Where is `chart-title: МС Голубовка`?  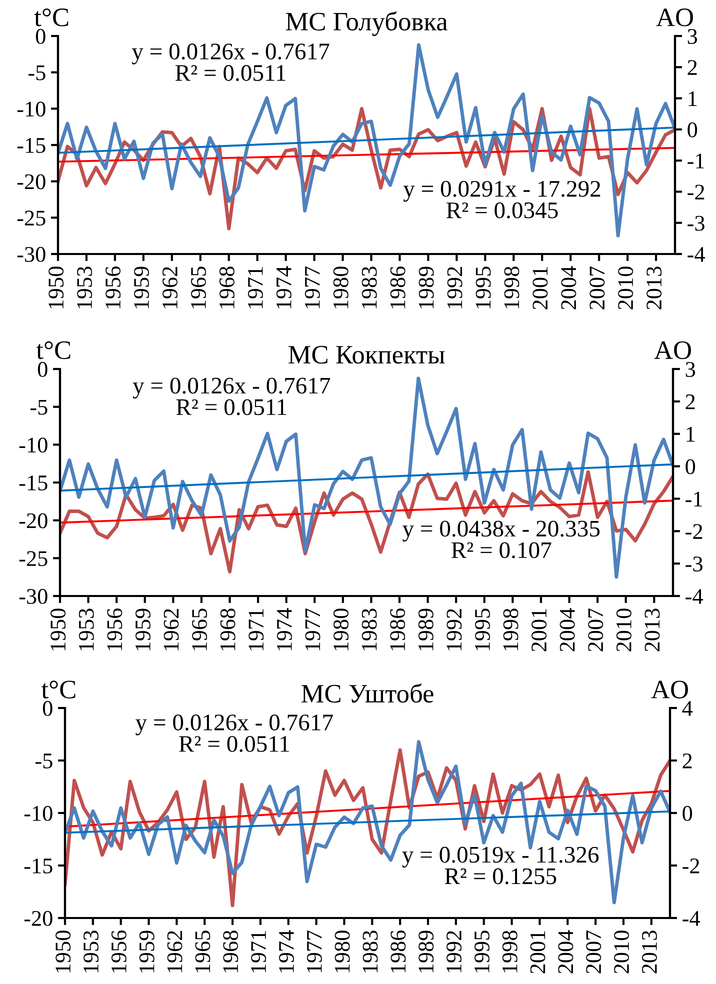
chart-title: МС Голубовка is located at coordinates (367, 23).